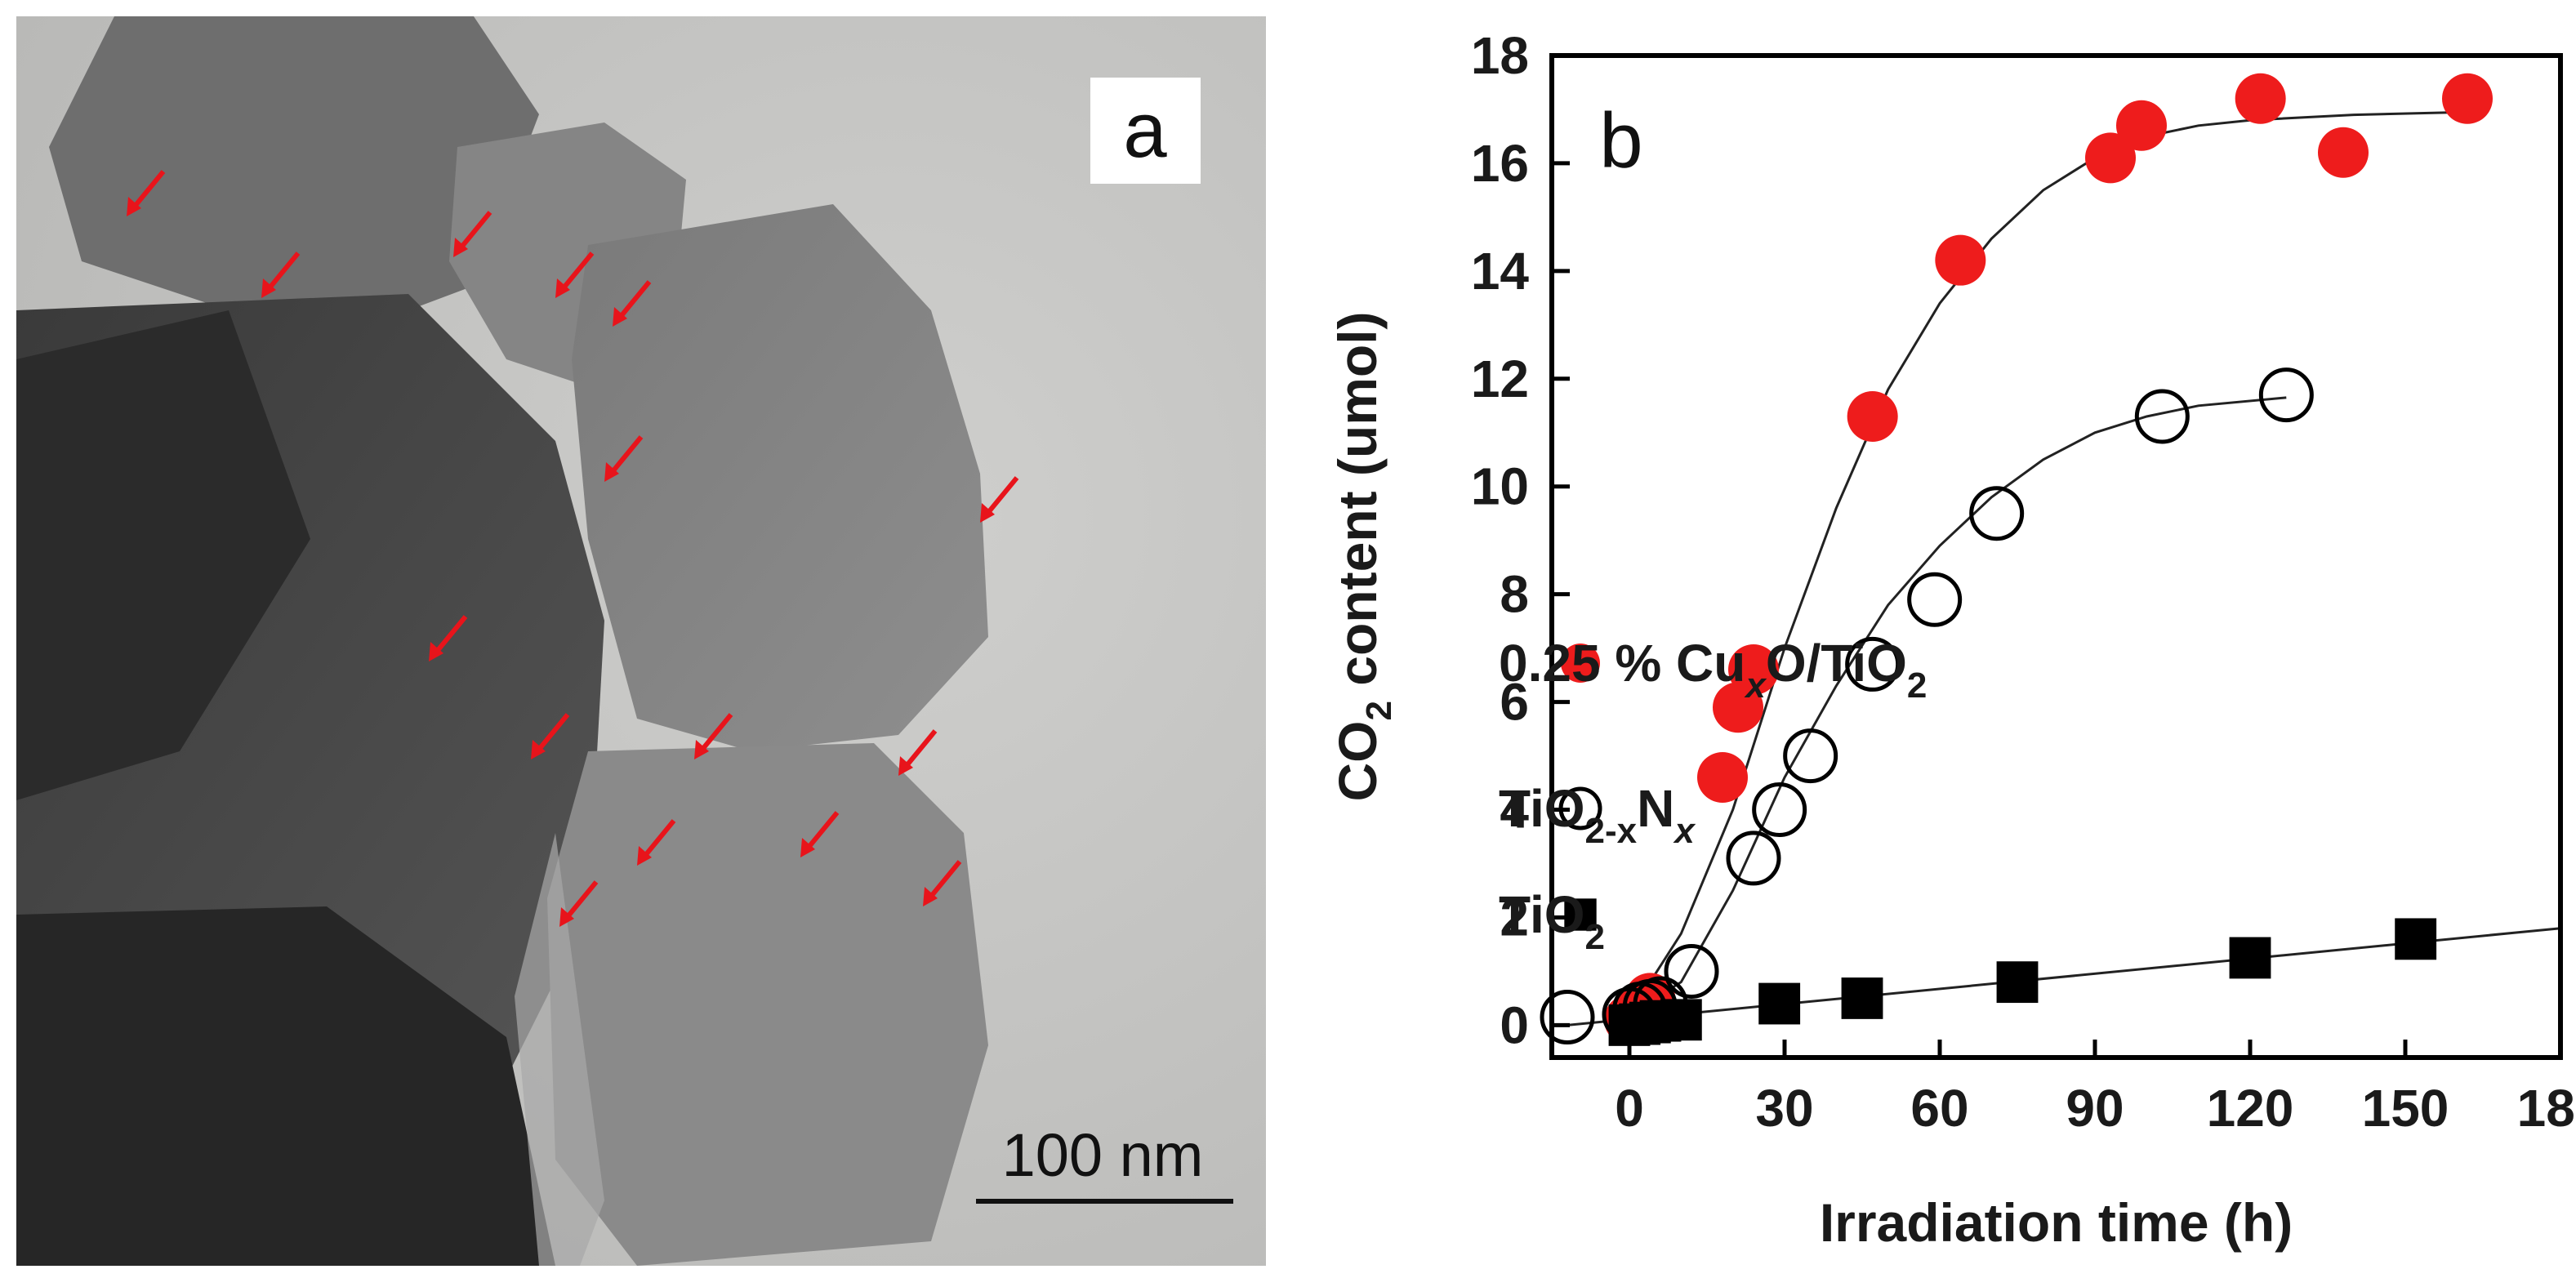 The image size is (2576, 1287). What do you see at coordinates (1104, 1201) in the screenshot?
I see `scale-bar` at bounding box center [1104, 1201].